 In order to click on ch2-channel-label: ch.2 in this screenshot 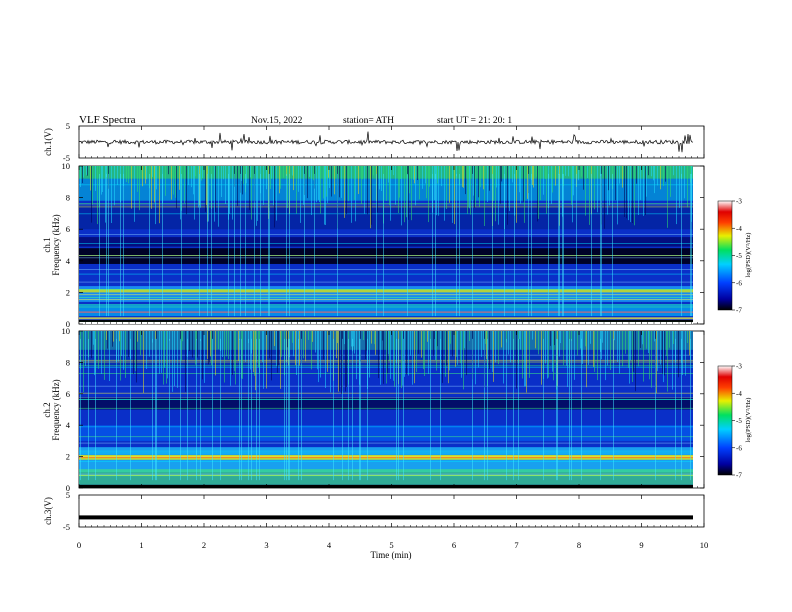, I will do `click(47, 409)`.